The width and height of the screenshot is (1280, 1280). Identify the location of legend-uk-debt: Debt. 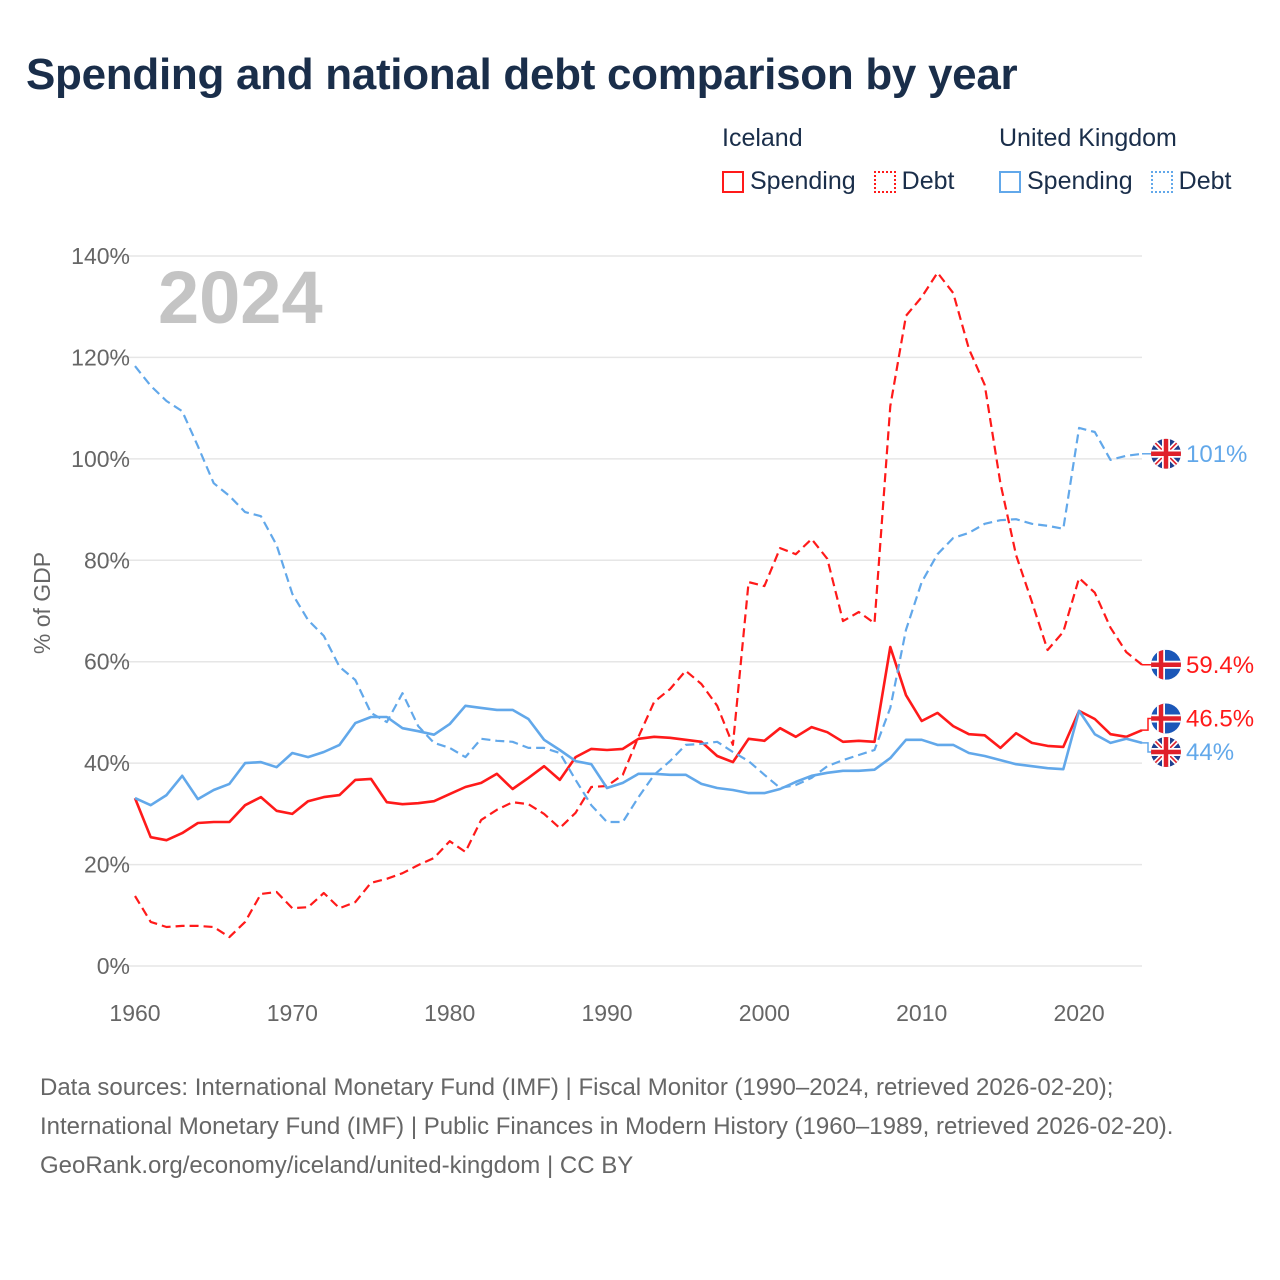
(1191, 181).